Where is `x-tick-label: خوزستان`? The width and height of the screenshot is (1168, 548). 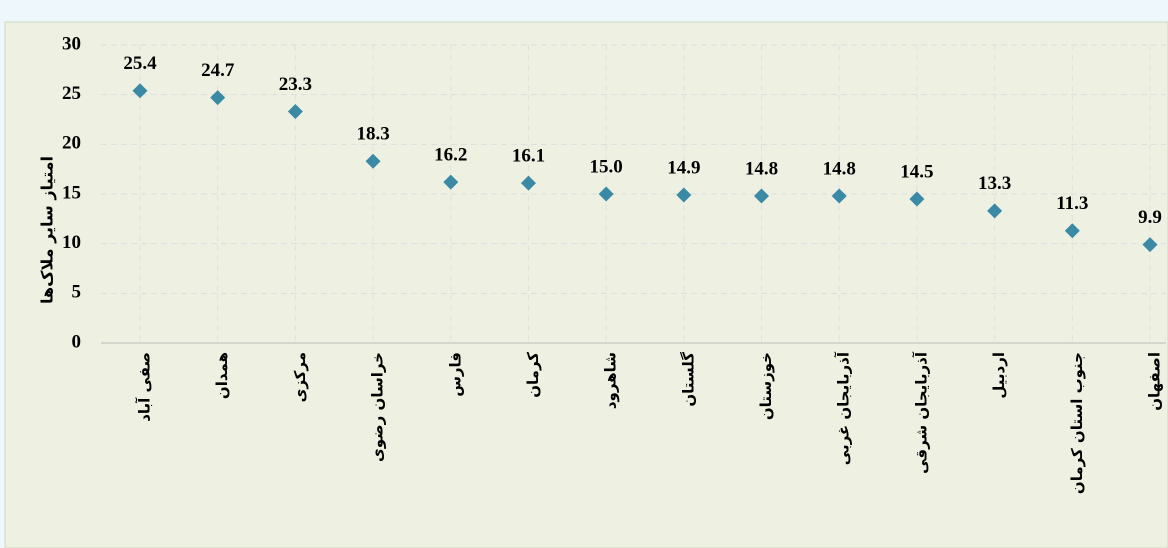
x-tick-label: خوزستان is located at coordinates (766, 386).